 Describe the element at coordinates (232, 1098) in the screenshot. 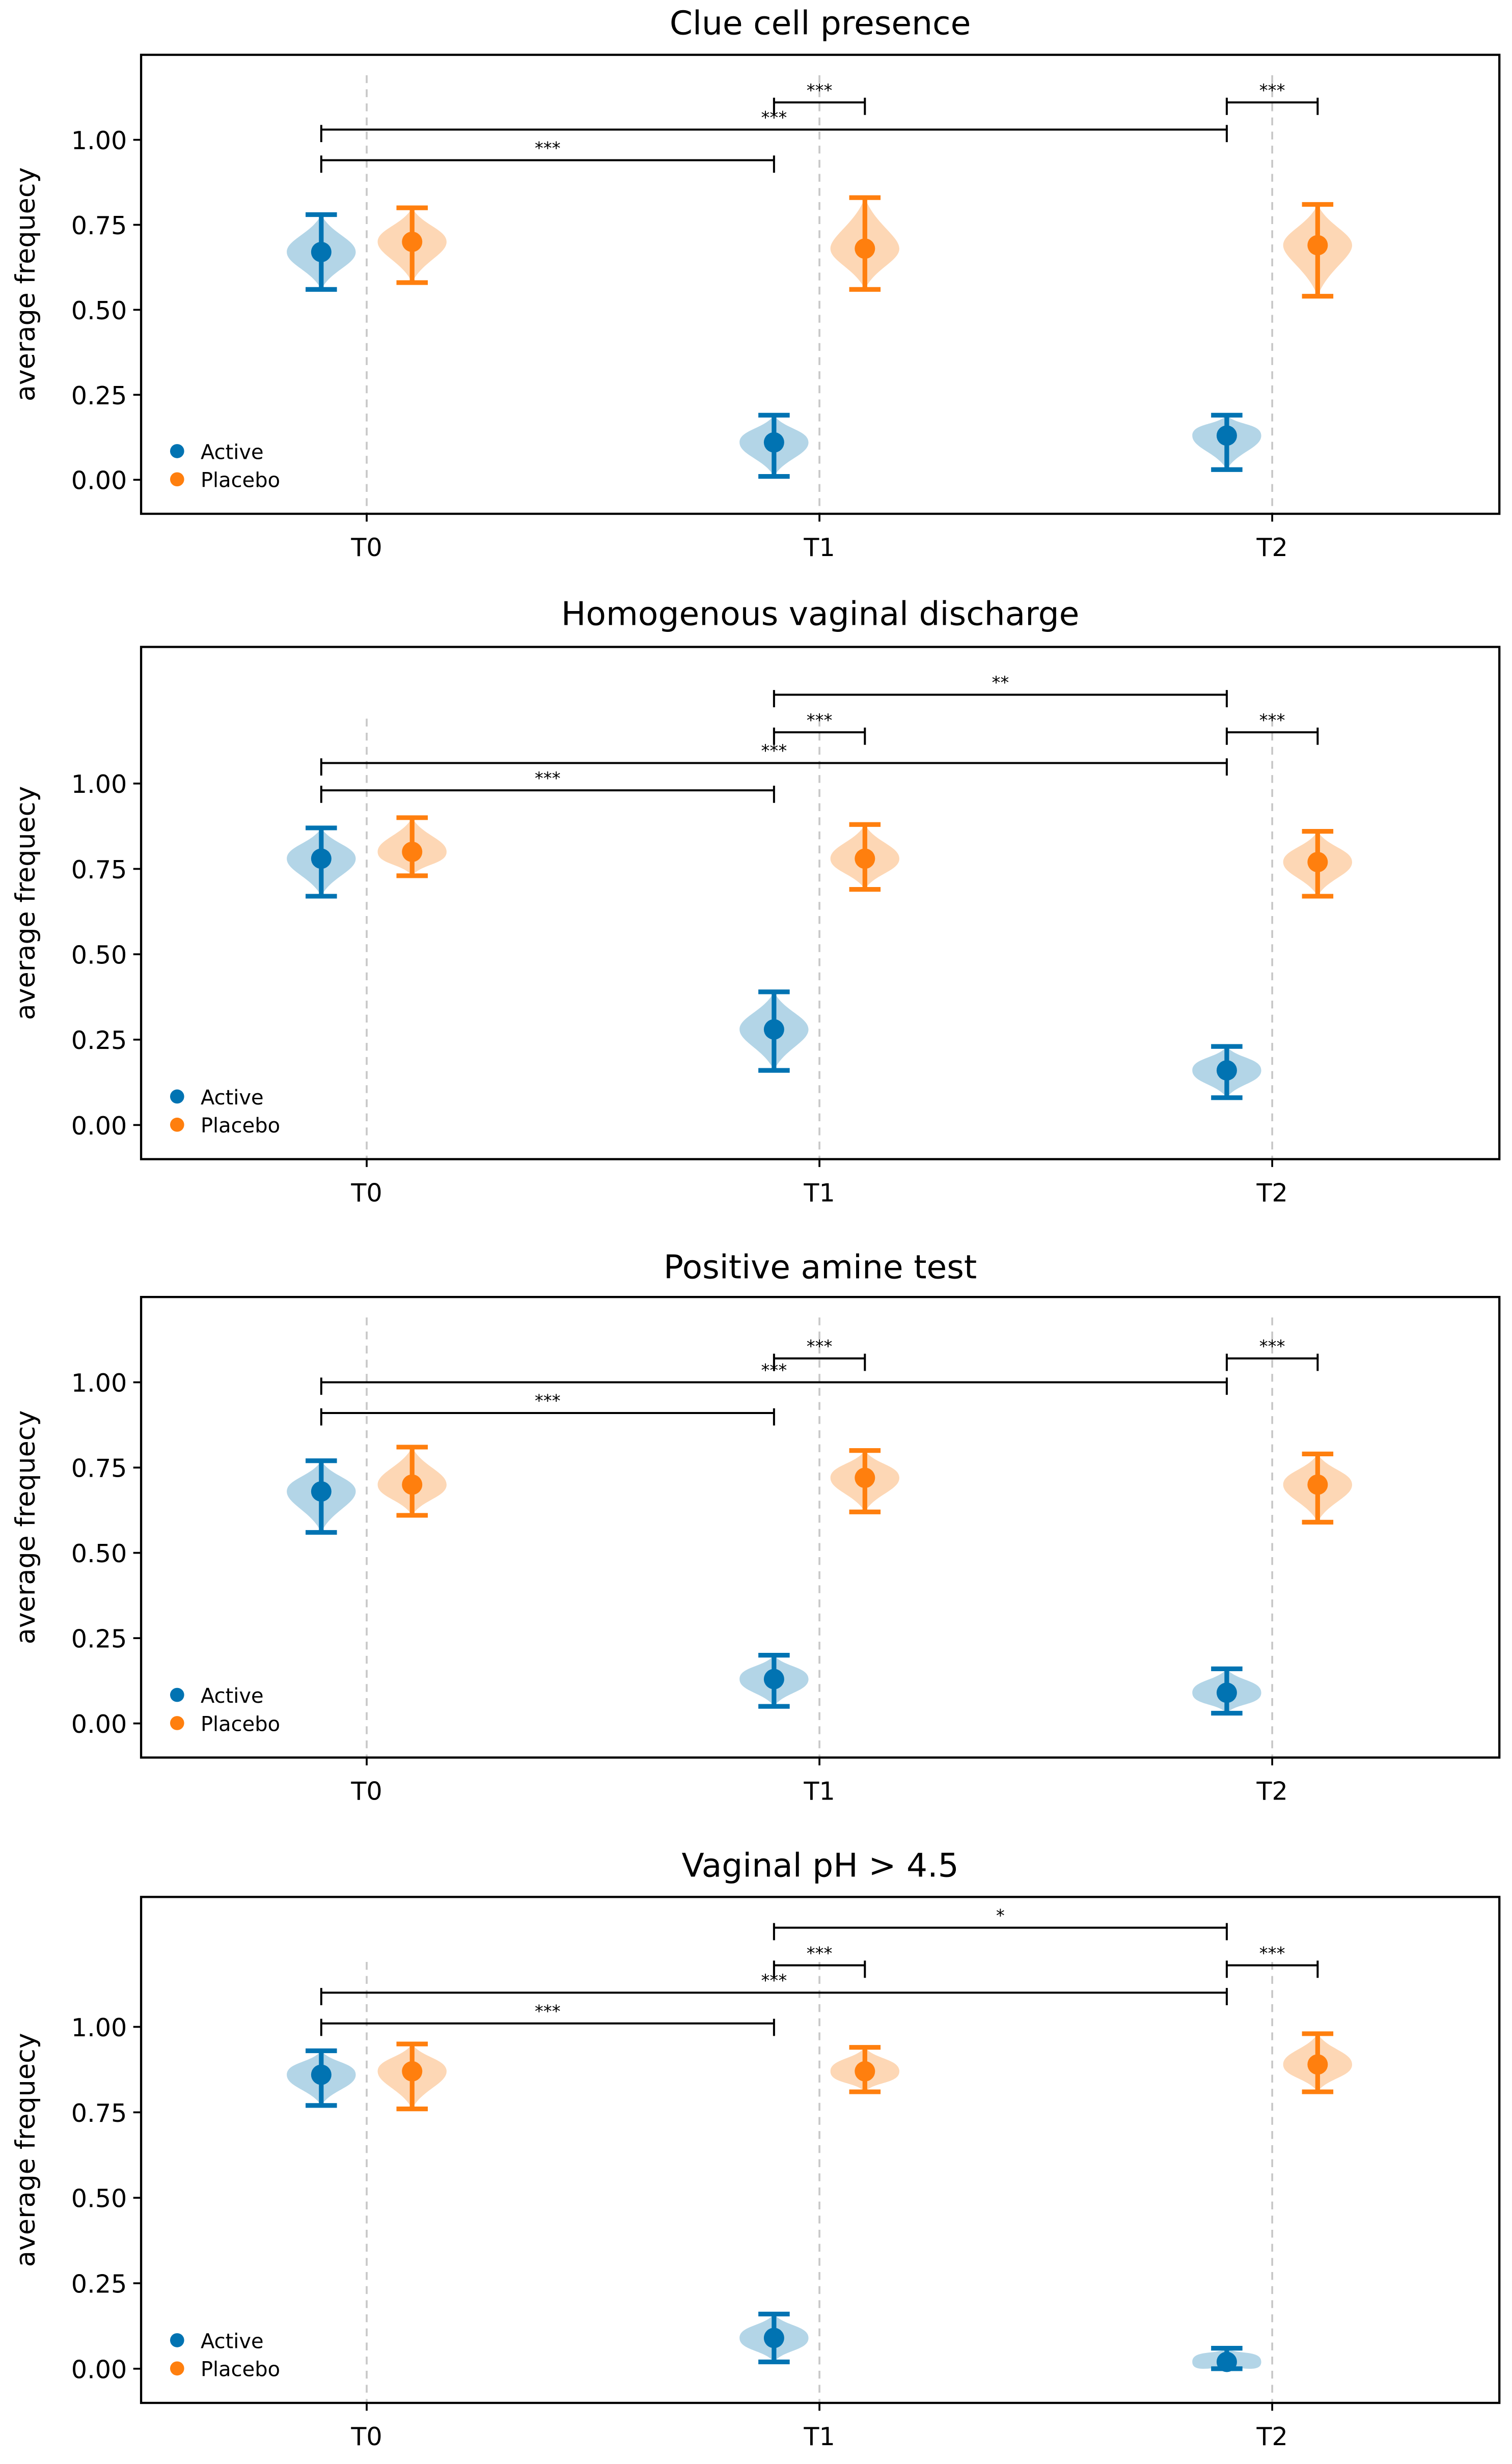

I see `legend-label-active: Active` at that location.